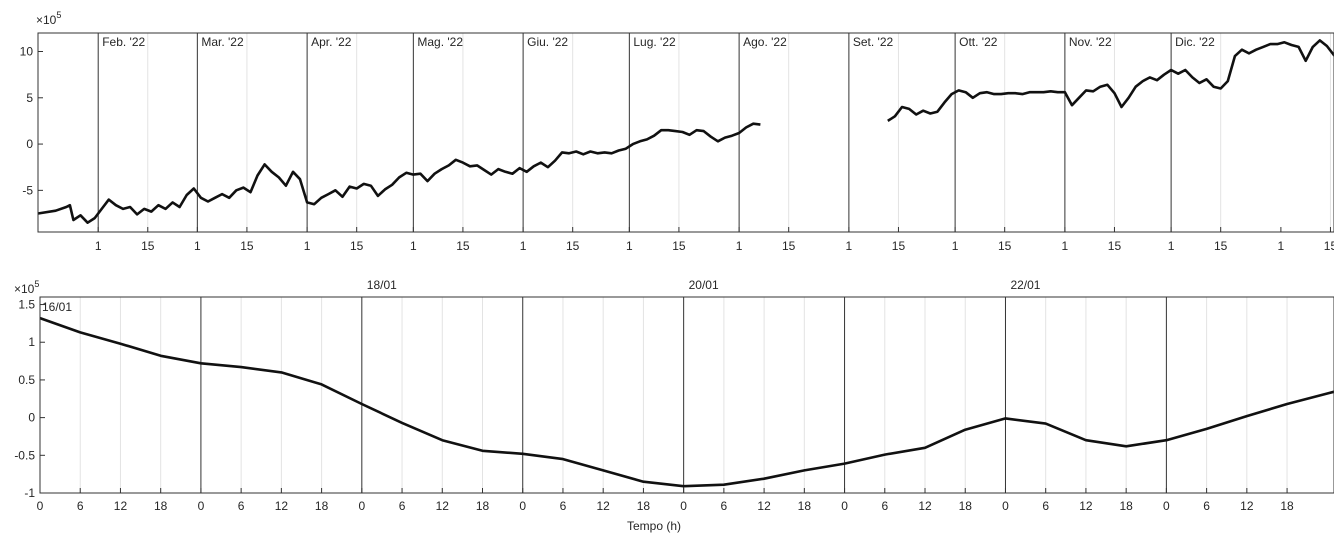 The image size is (1334, 535). I want to click on top-month-label: Dic. '22, so click(1195, 42).